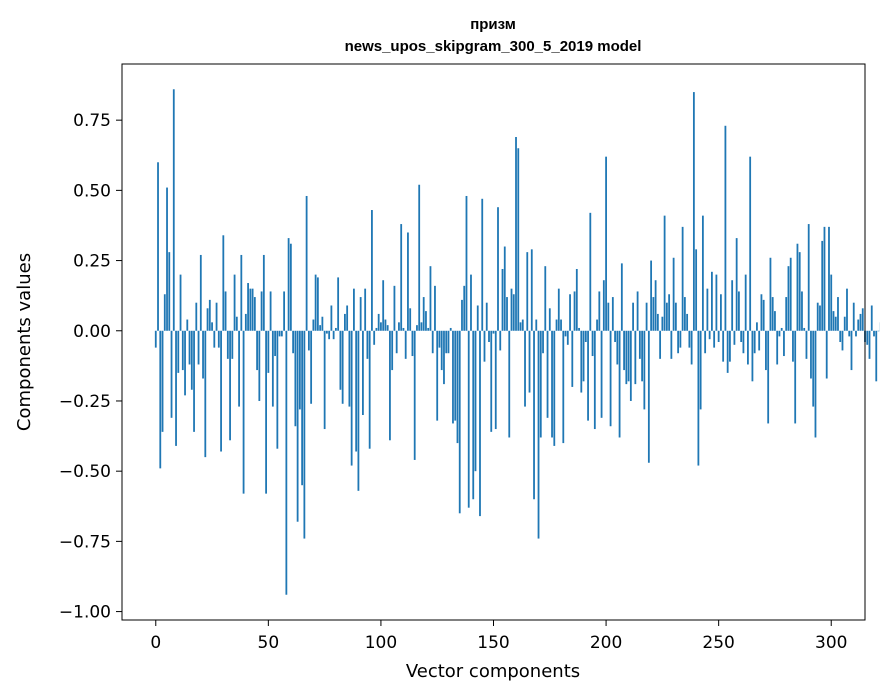 The height and width of the screenshot is (696, 880). Describe the element at coordinates (493, 46) in the screenshot. I see `chart-subtitle: news_upos_skipgram_300_5_2019 model` at that location.